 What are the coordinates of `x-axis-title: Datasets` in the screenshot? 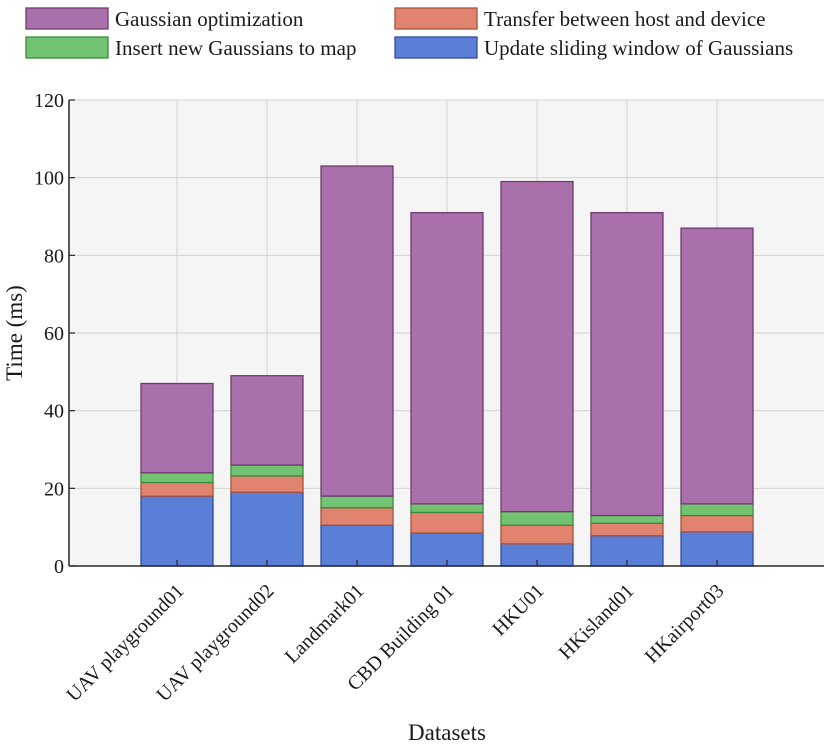 It's located at (447, 732).